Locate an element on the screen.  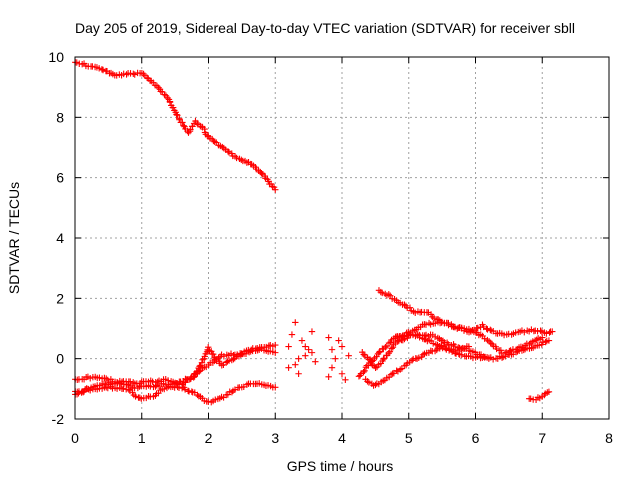
x-tick-labels: 0 1 2 3 4 5 6 7 8 is located at coordinates (342, 438).